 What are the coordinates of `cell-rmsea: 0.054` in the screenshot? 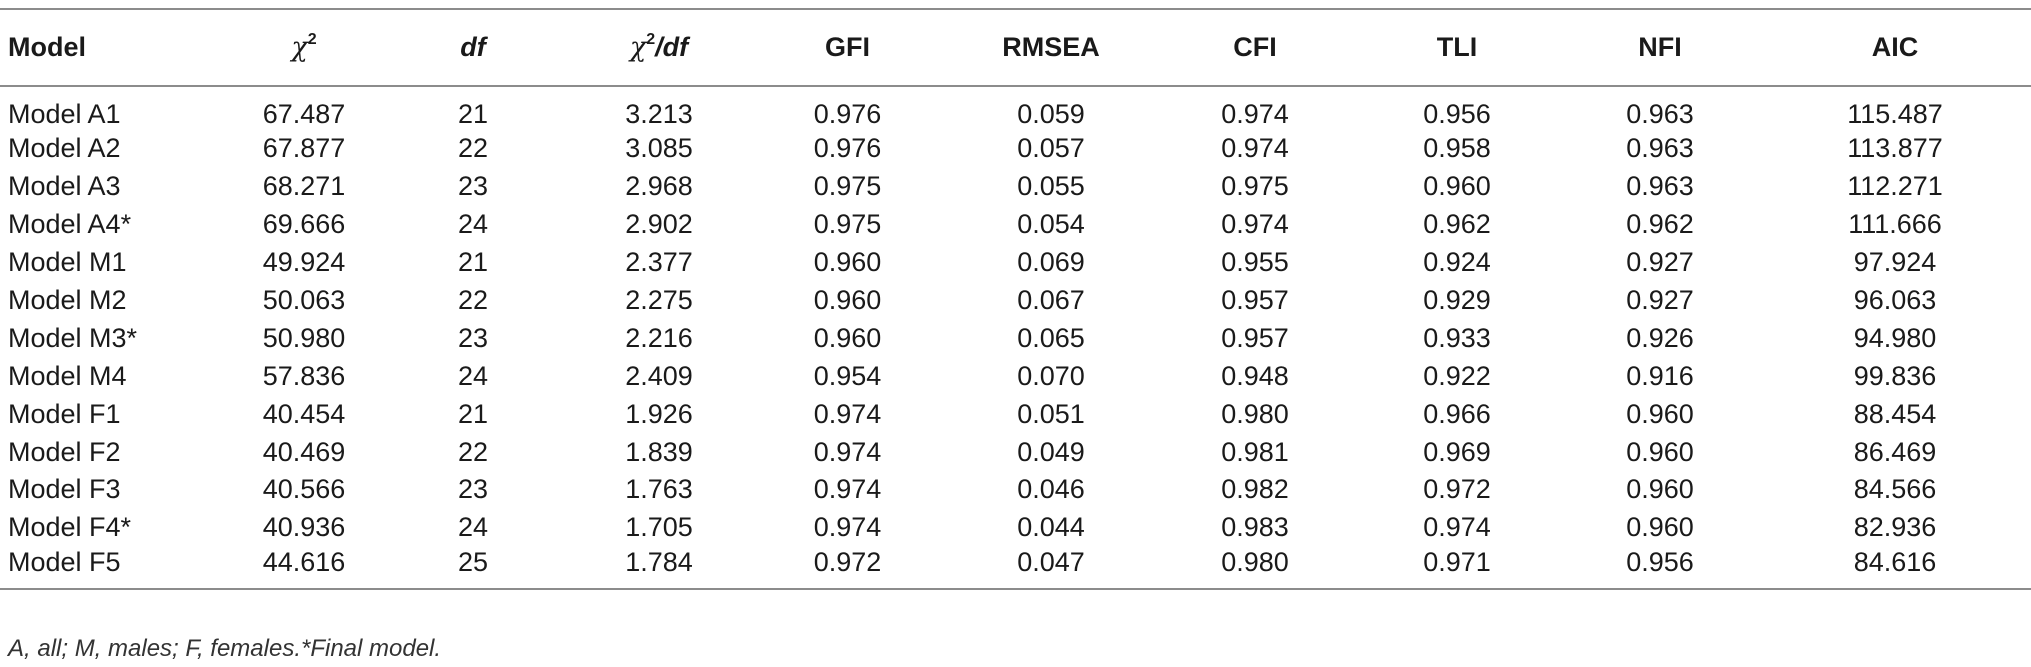 It's located at (1051, 224).